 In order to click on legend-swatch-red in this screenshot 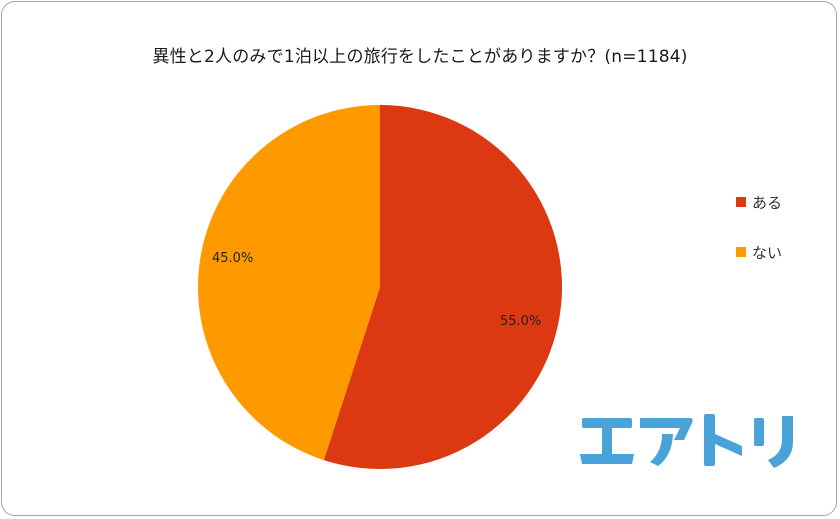, I will do `click(741, 202)`.